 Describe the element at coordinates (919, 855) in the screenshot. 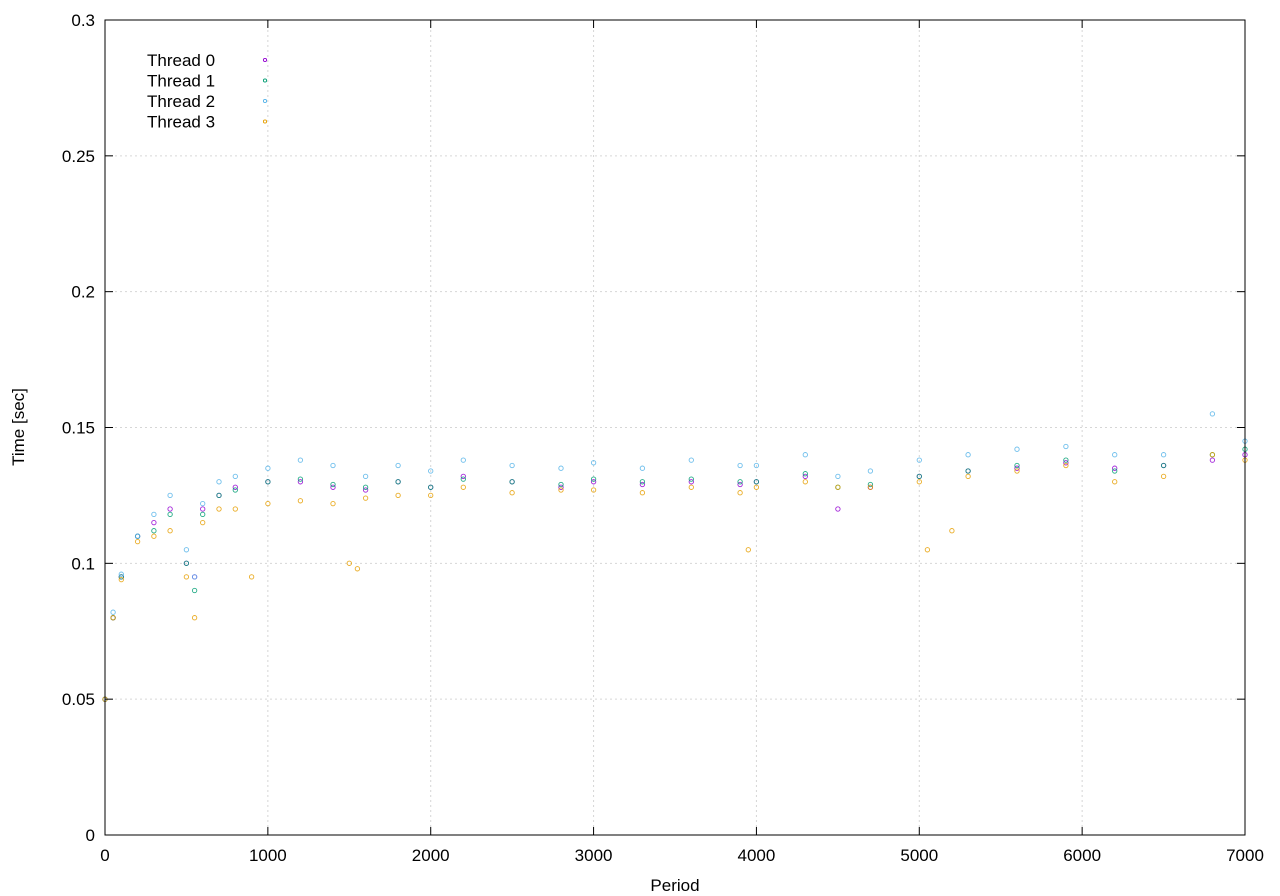

I see `x-tick-label: 5000` at that location.